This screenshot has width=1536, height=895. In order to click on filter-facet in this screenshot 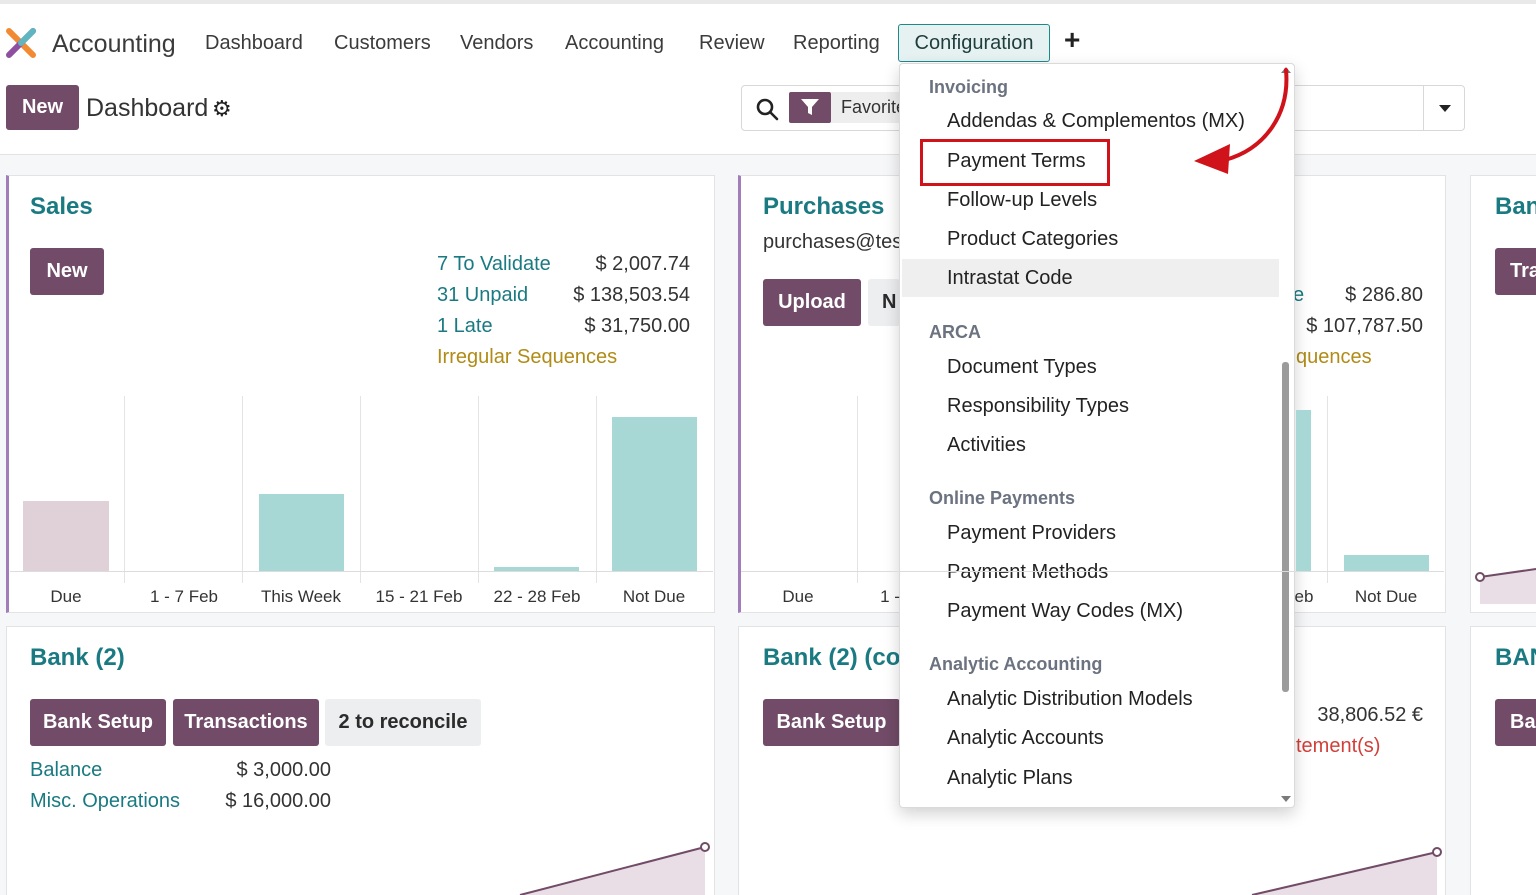, I will do `click(810, 107)`.